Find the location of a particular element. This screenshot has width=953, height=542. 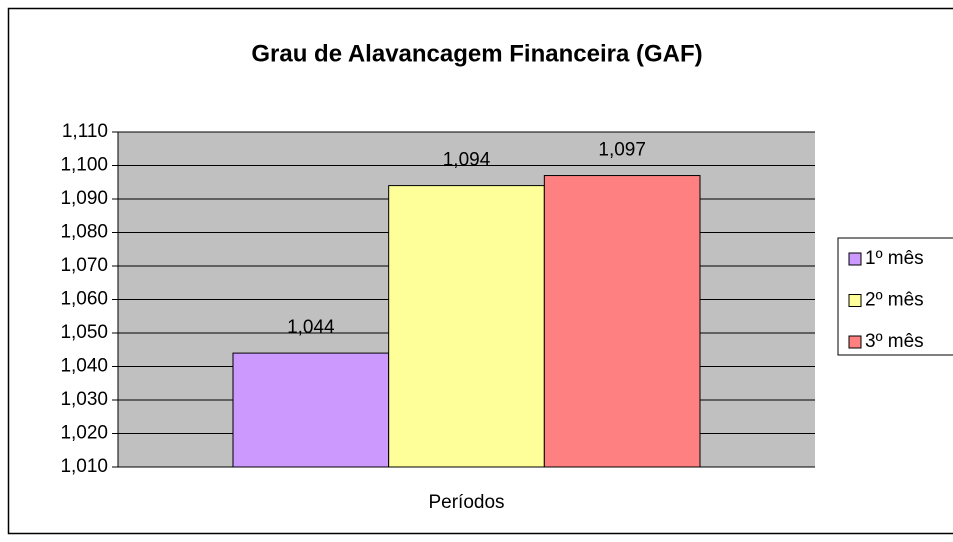

value-label: 1,097 is located at coordinates (622, 150).